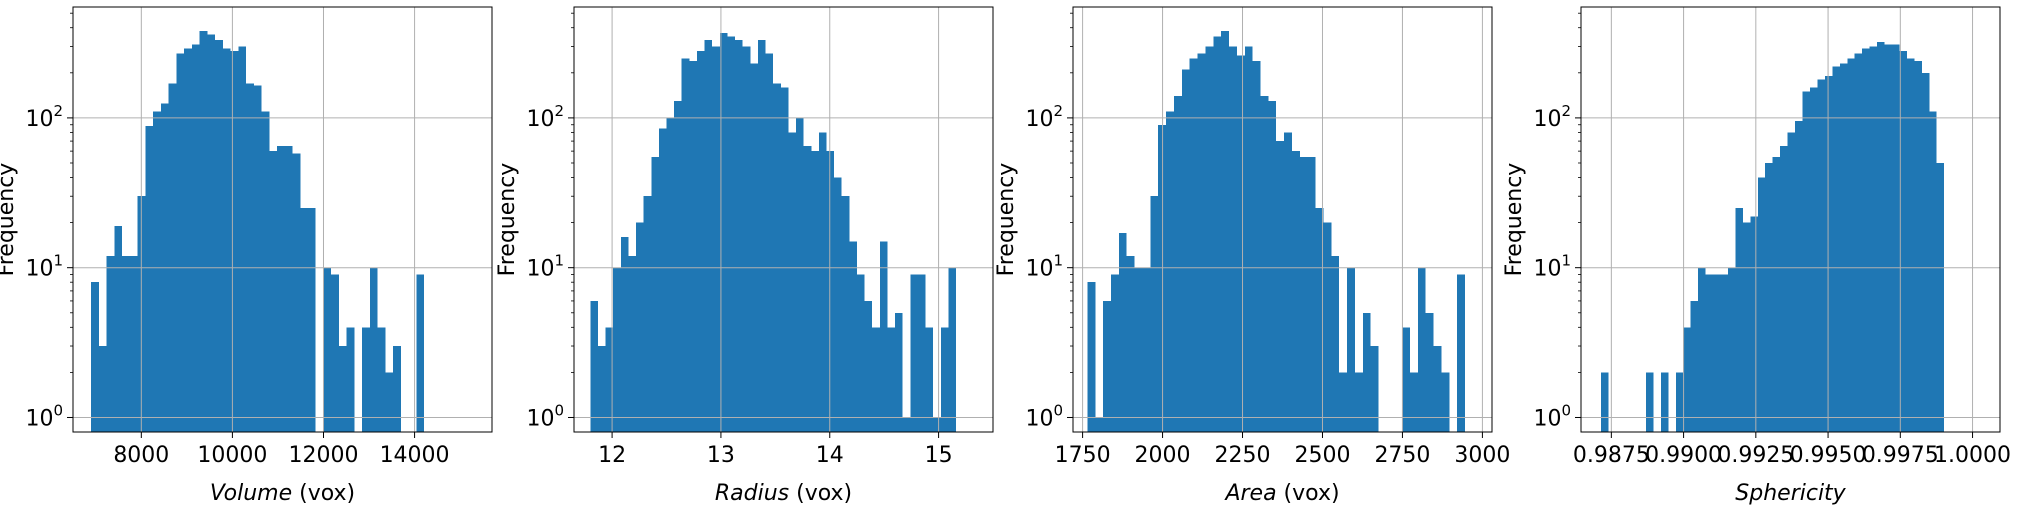  Describe the element at coordinates (1281, 493) in the screenshot. I see `x-axis-label: Area (vox)` at that location.